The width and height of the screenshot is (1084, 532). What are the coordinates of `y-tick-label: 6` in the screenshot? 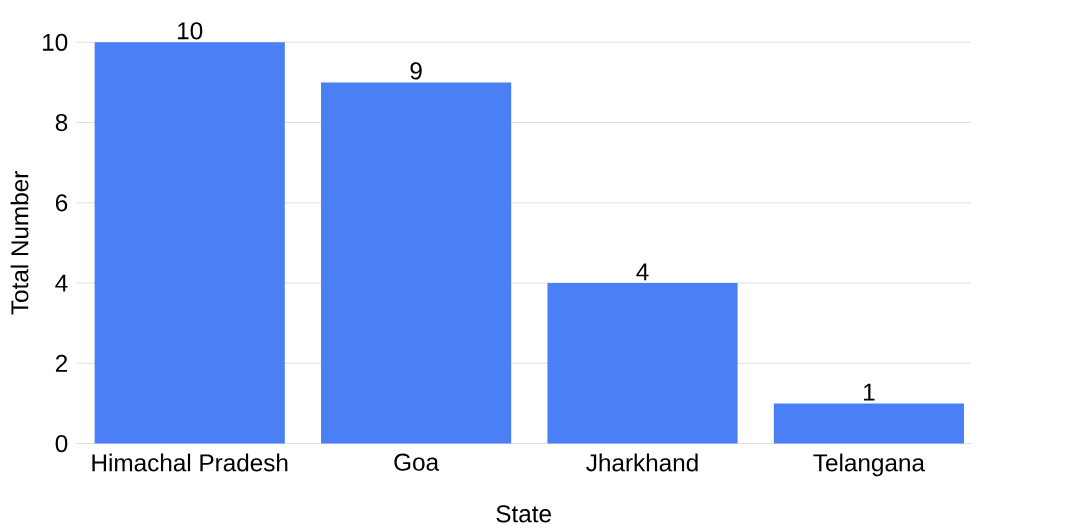 It's located at (61, 203).